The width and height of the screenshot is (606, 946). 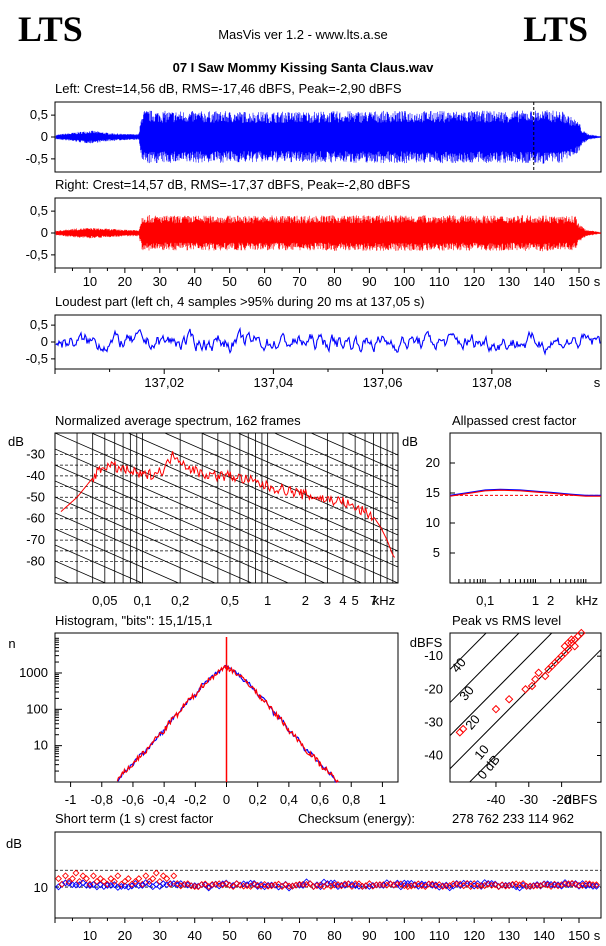 What do you see at coordinates (382, 799) in the screenshot?
I see `histogram-xtick: 1` at bounding box center [382, 799].